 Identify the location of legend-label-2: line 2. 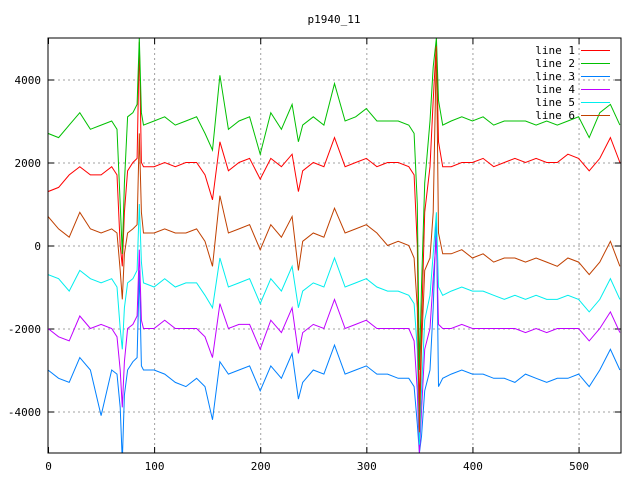
(555, 63).